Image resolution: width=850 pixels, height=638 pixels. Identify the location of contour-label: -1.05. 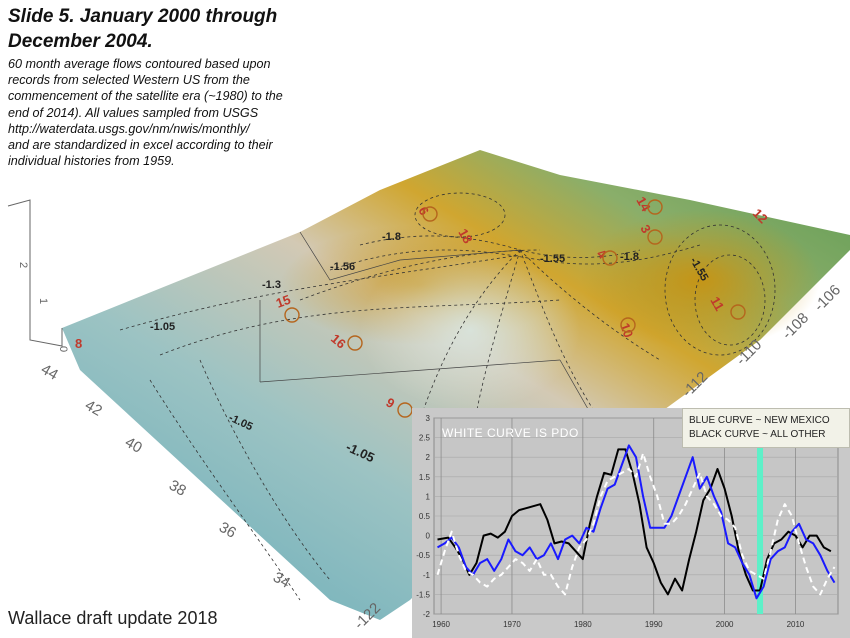
(162, 327).